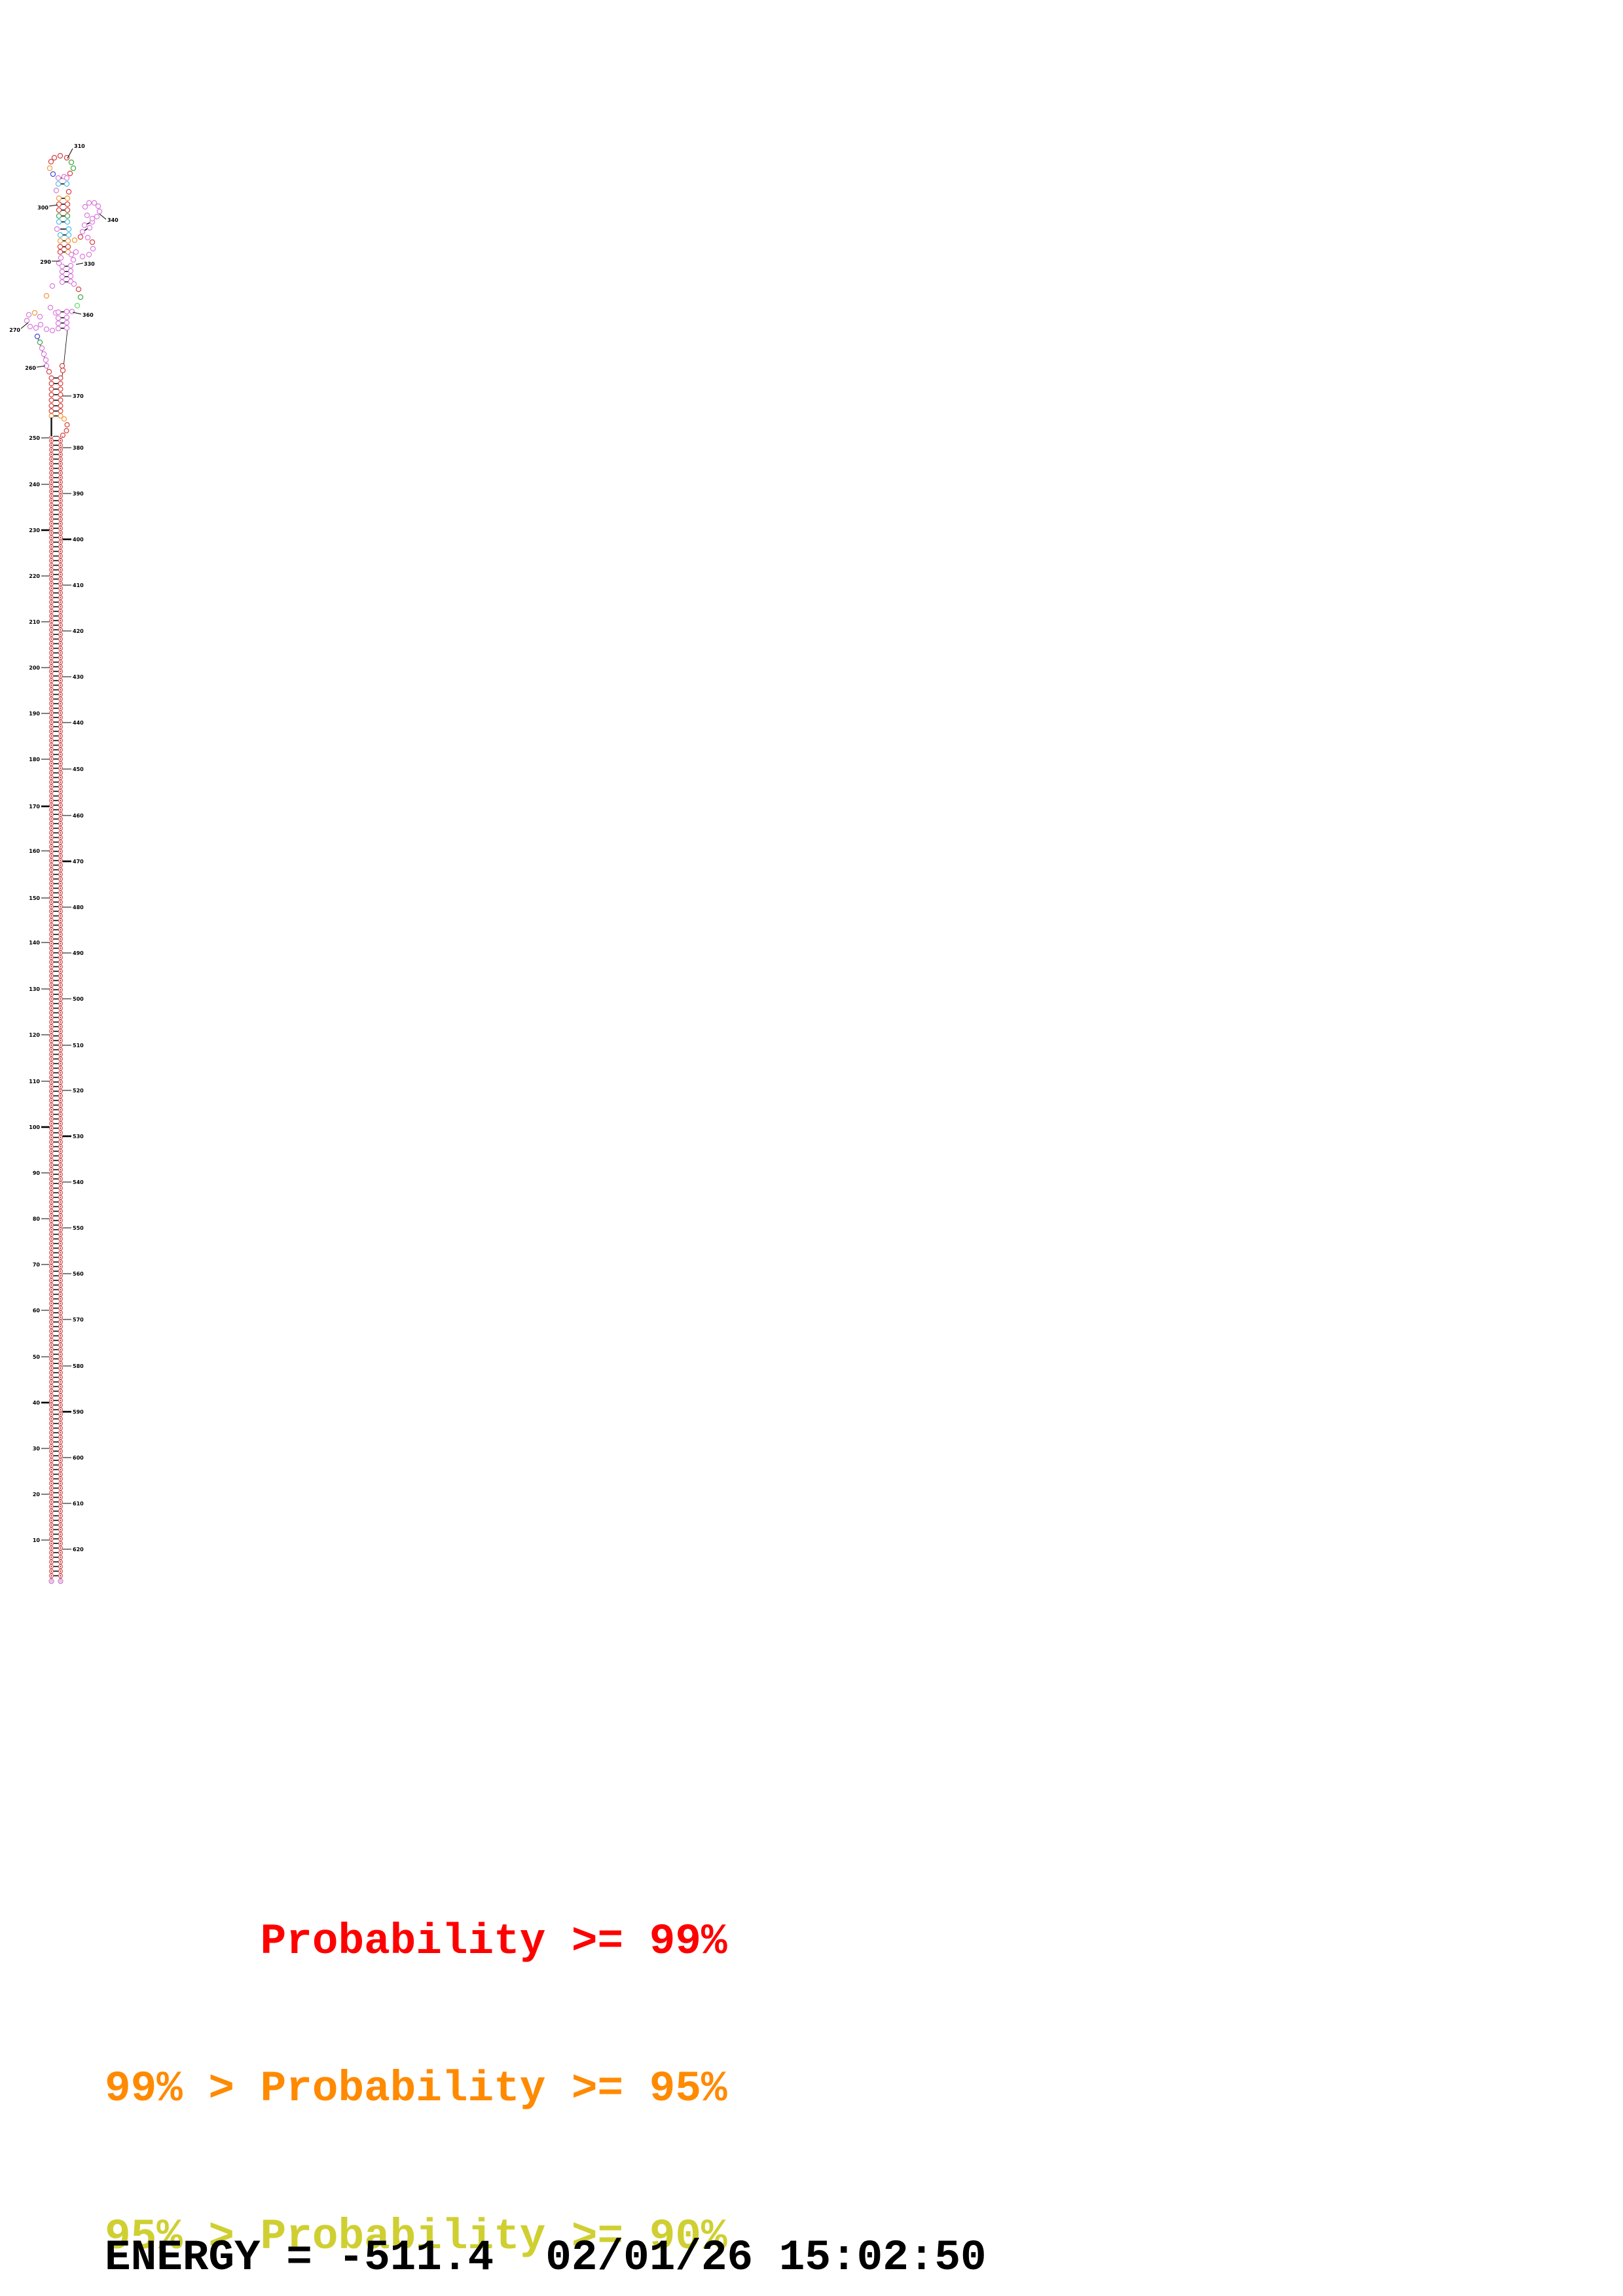 The height and width of the screenshot is (2296, 1623). What do you see at coordinates (78, 1549) in the screenshot?
I see `tick-label-620: 620` at bounding box center [78, 1549].